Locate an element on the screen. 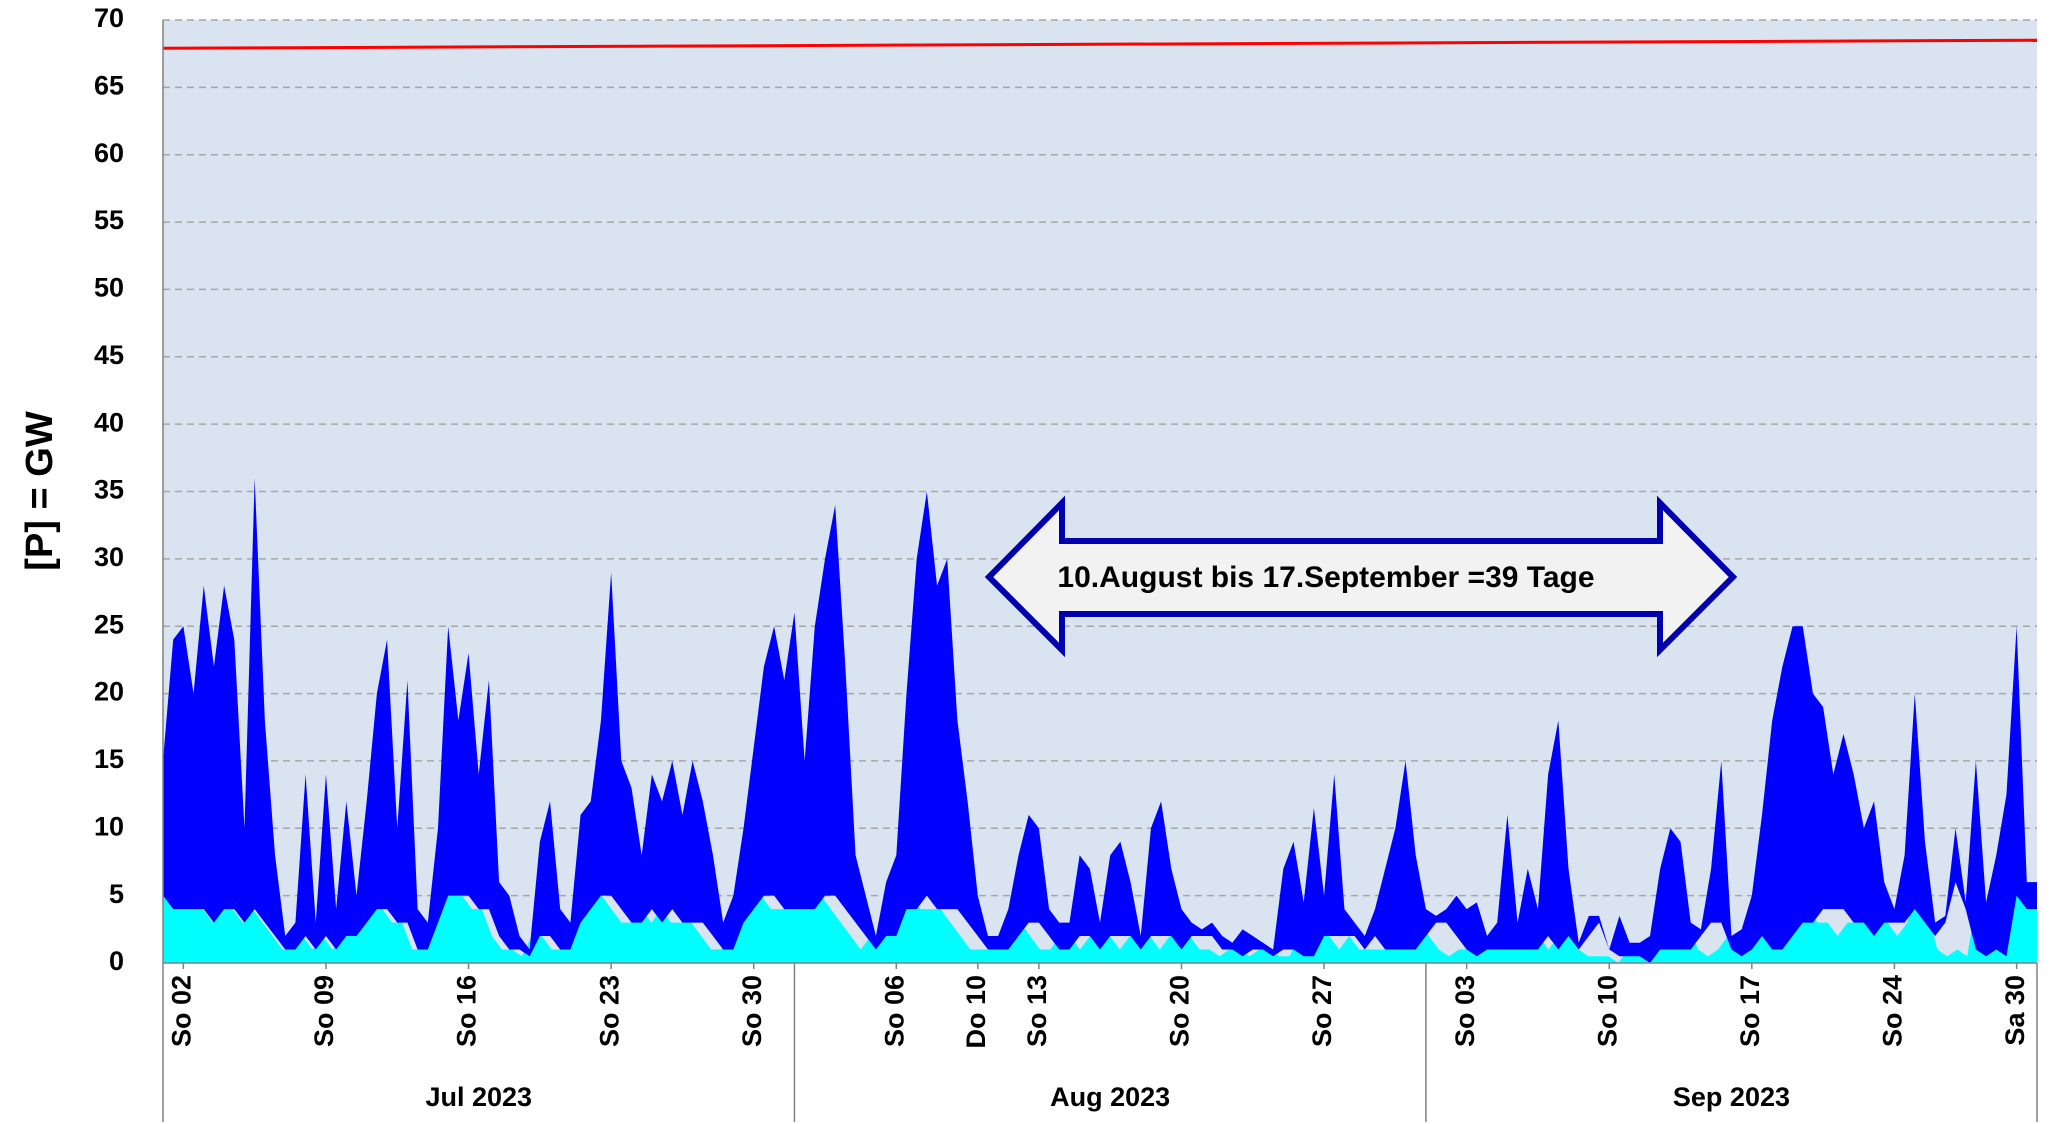 Image resolution: width=2050 pixels, height=1124 pixels. x-tick-label: So 20 is located at coordinates (1180, 1011).